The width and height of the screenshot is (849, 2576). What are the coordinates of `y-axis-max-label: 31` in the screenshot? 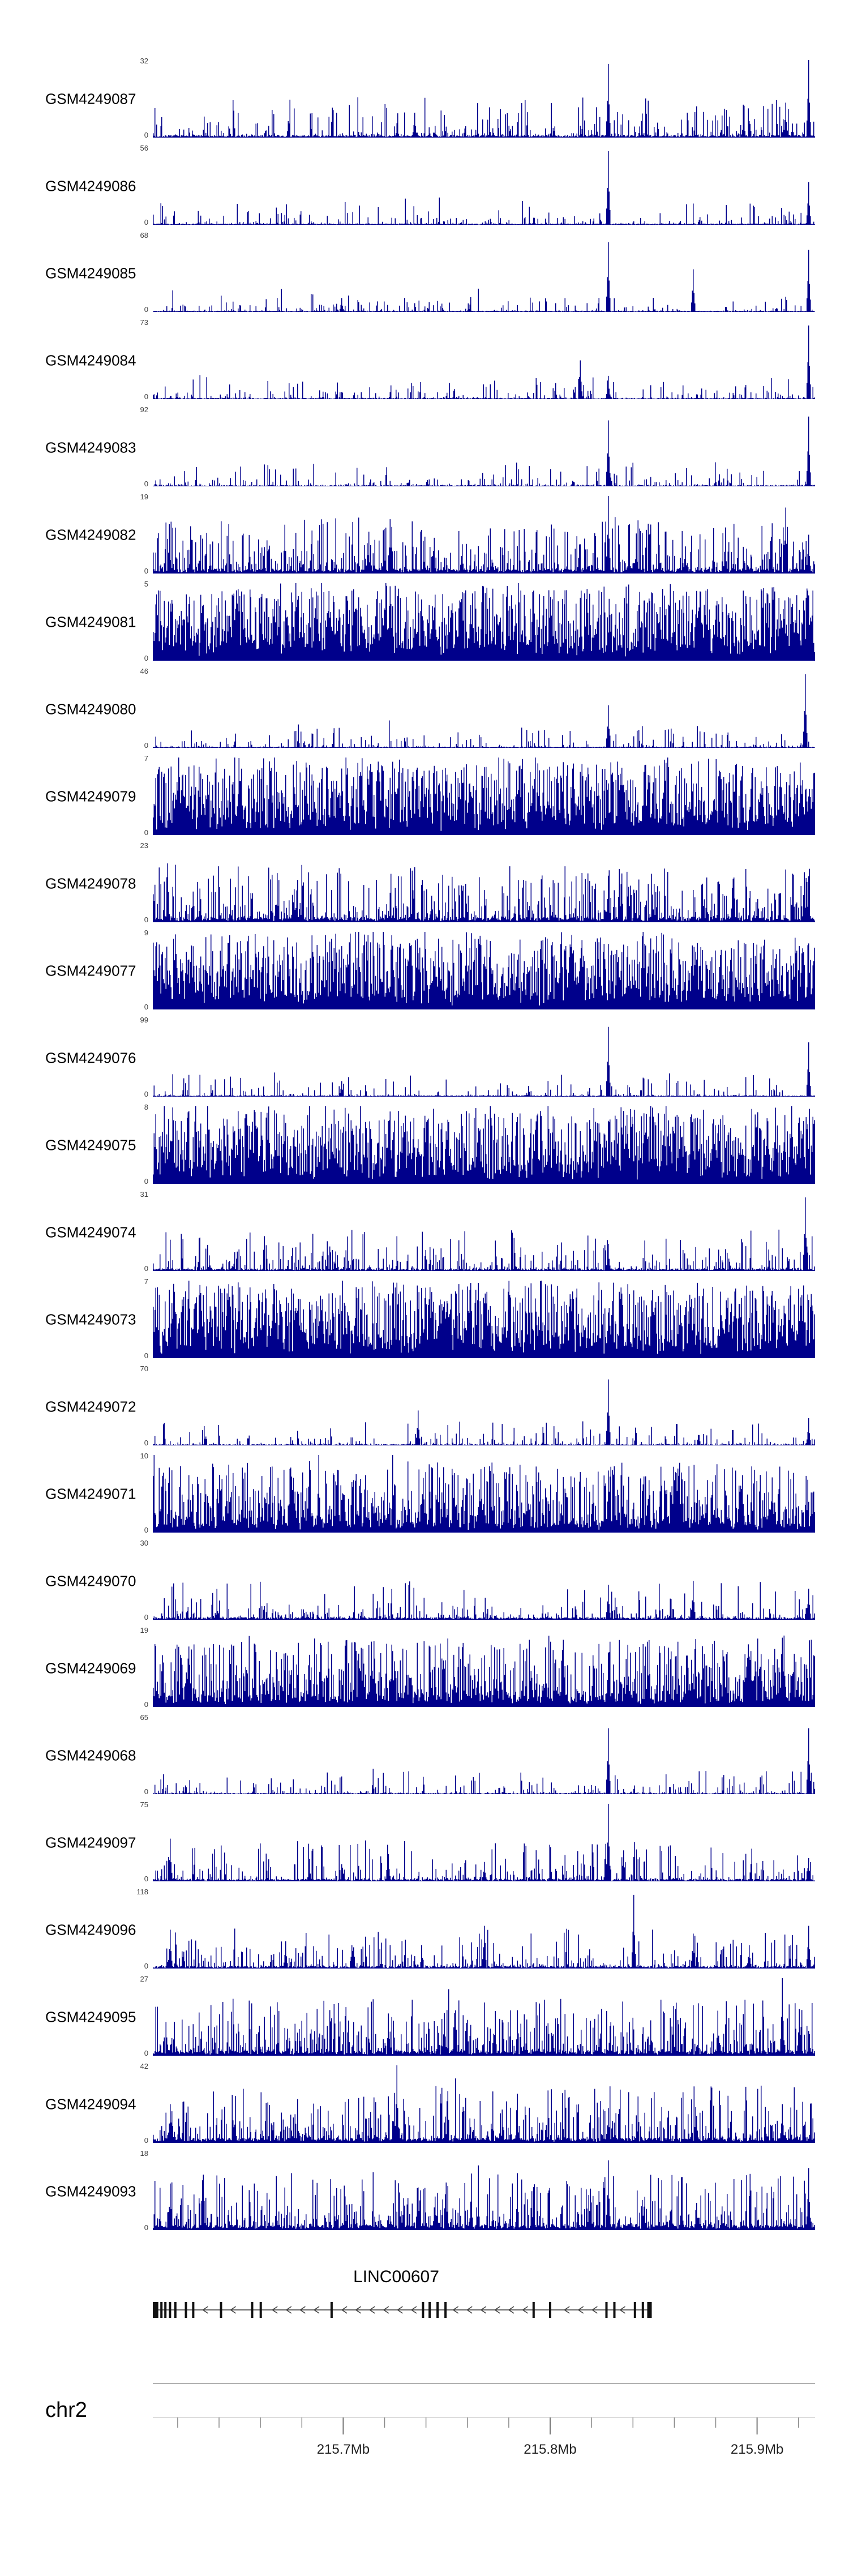 It's located at (144, 1194).